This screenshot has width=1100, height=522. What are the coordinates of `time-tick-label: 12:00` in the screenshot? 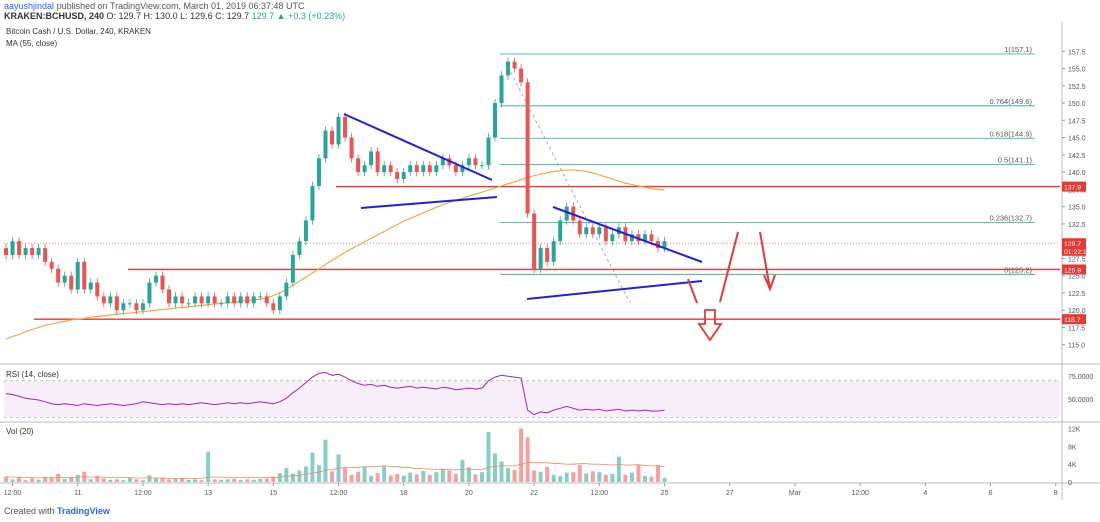 It's located at (600, 493).